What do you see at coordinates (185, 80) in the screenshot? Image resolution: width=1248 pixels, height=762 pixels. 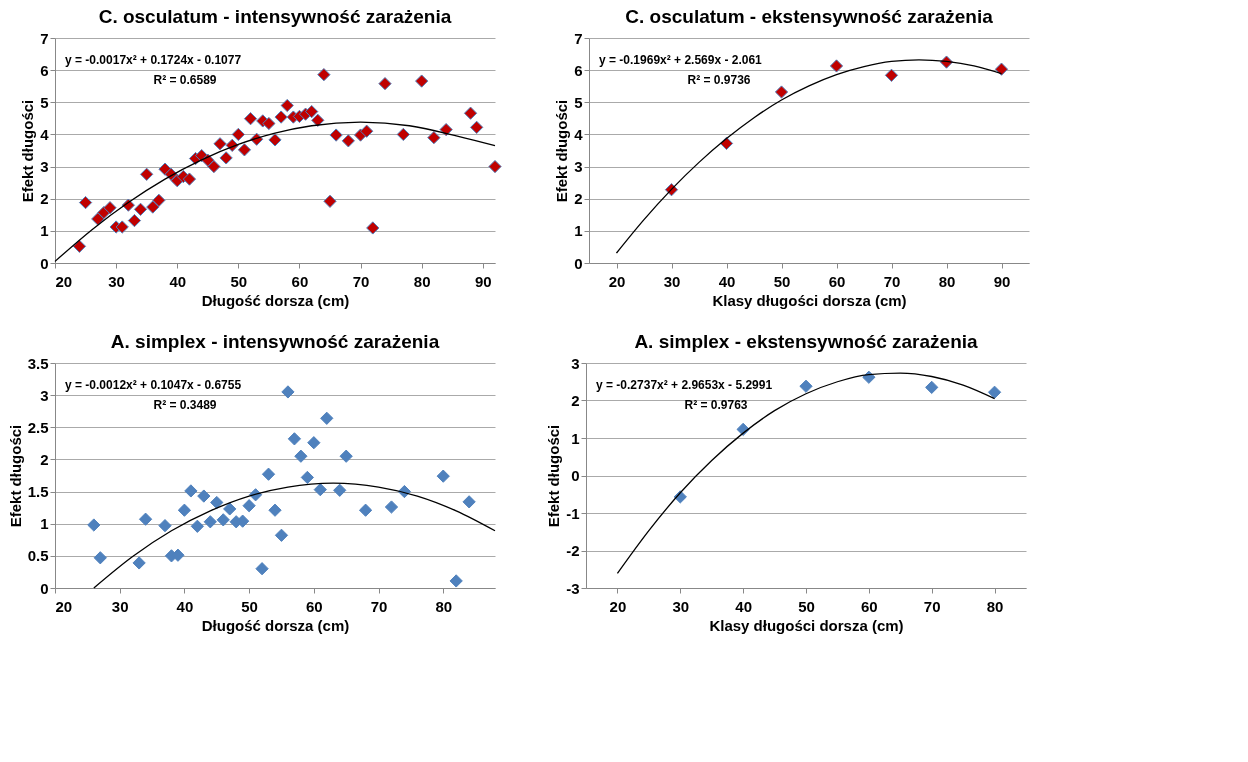 I see `annotation: R² = 0.6589` at bounding box center [185, 80].